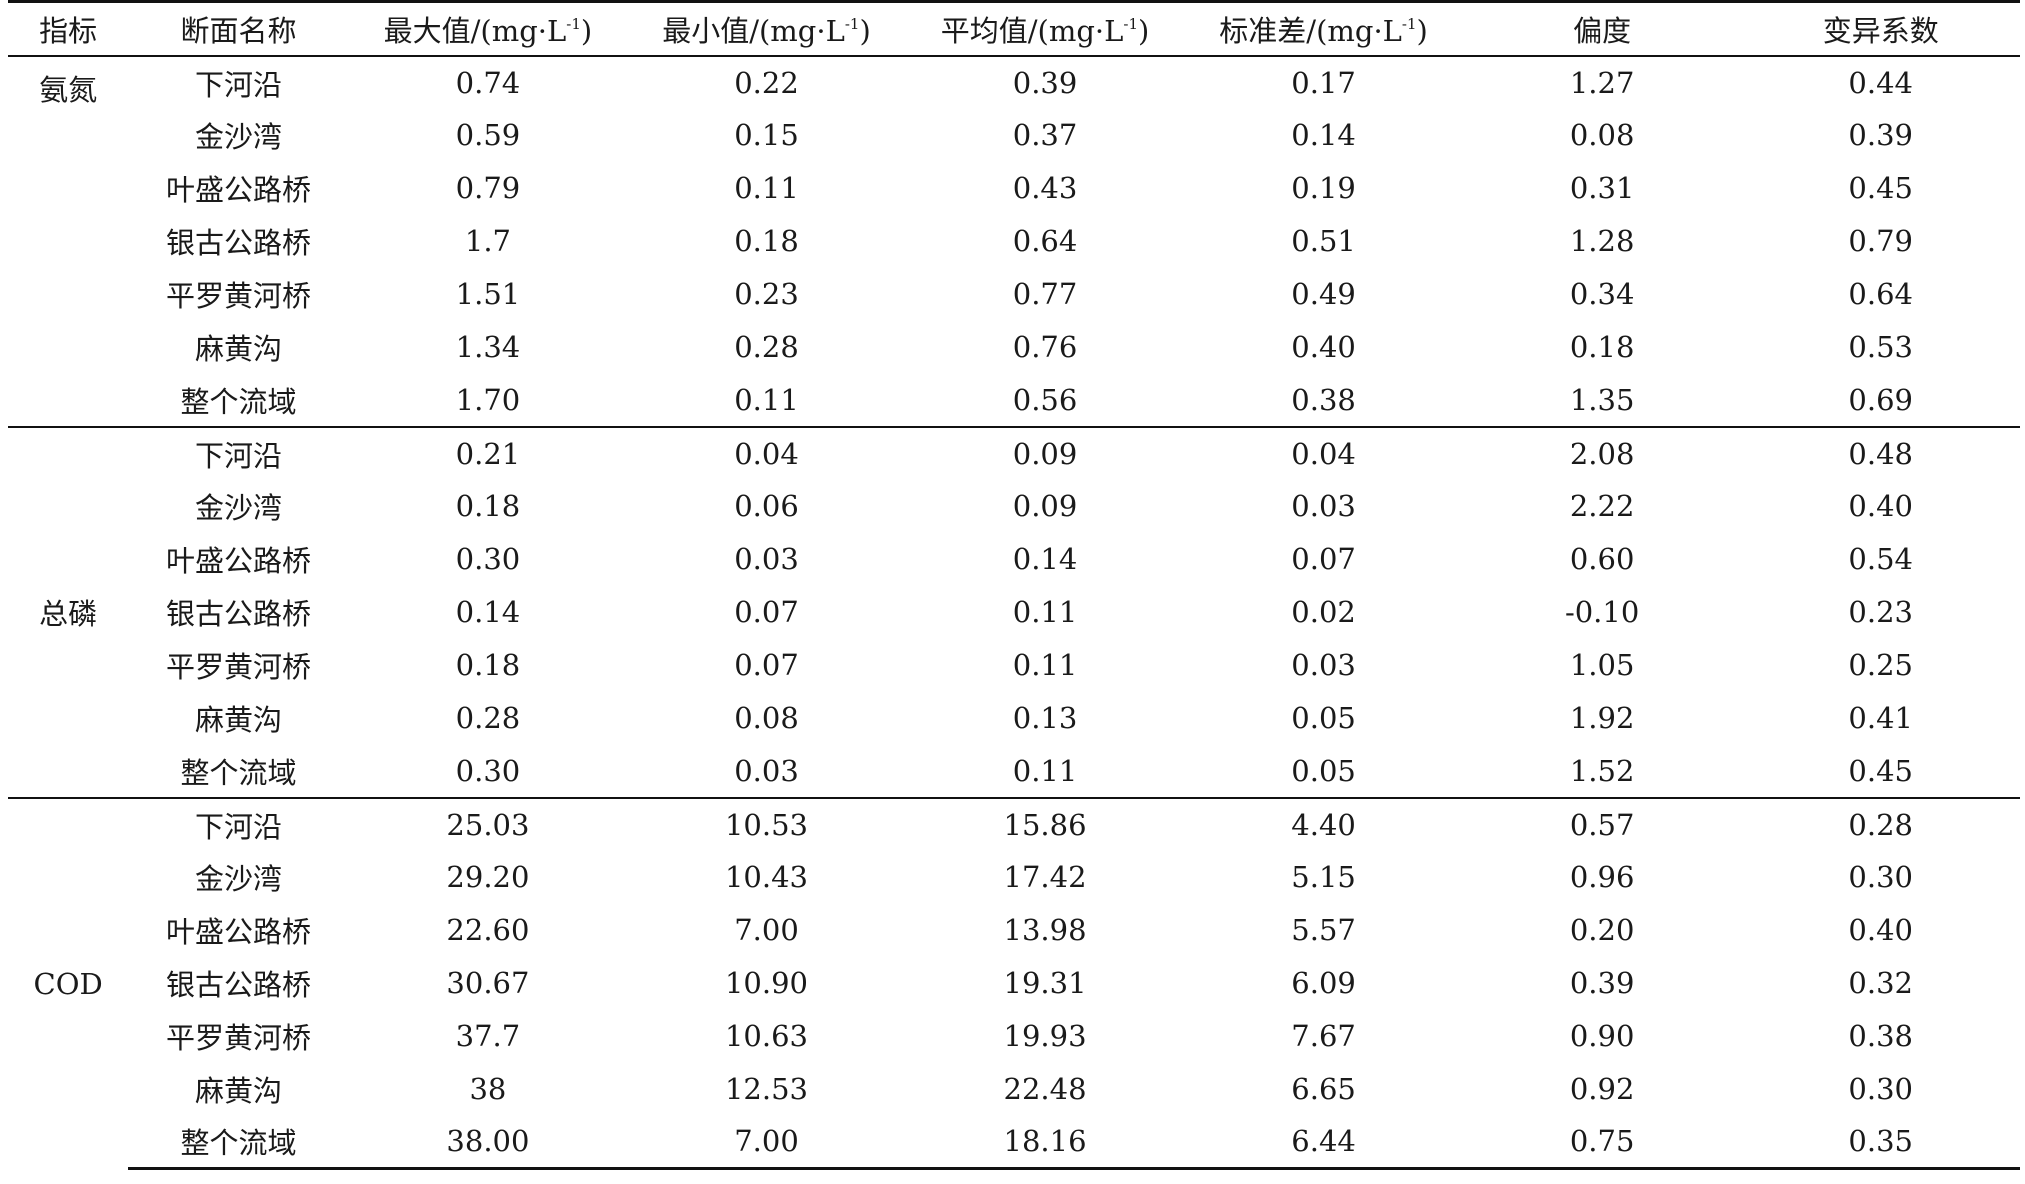 This screenshot has width=2025, height=1184. I want to click on min-value-cell: 0.07, so click(766, 612).